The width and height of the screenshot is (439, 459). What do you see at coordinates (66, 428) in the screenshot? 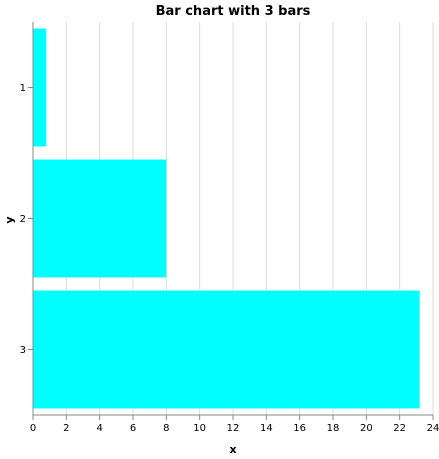
I see `x-tick-label: 2` at bounding box center [66, 428].